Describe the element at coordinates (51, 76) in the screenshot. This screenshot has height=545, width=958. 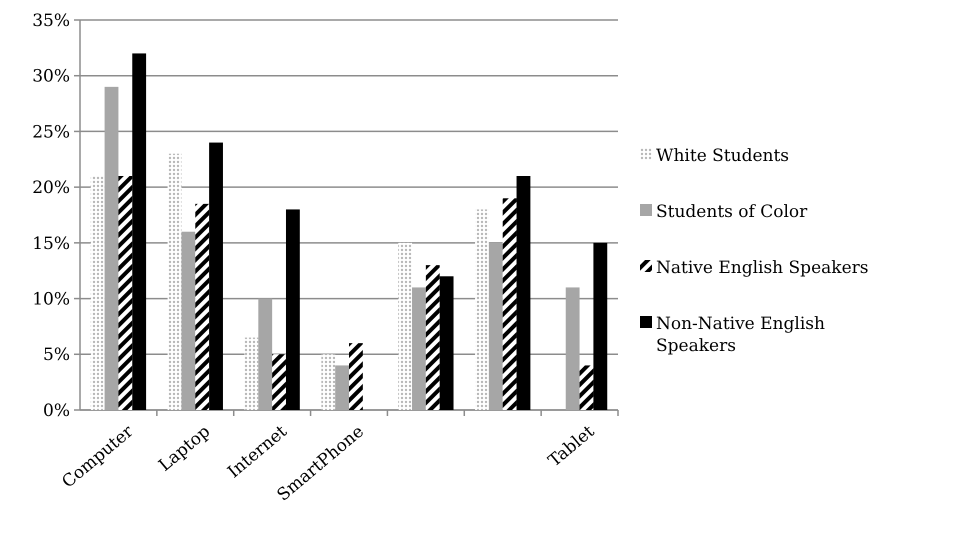
I see `y-tick-label: 30%` at that location.